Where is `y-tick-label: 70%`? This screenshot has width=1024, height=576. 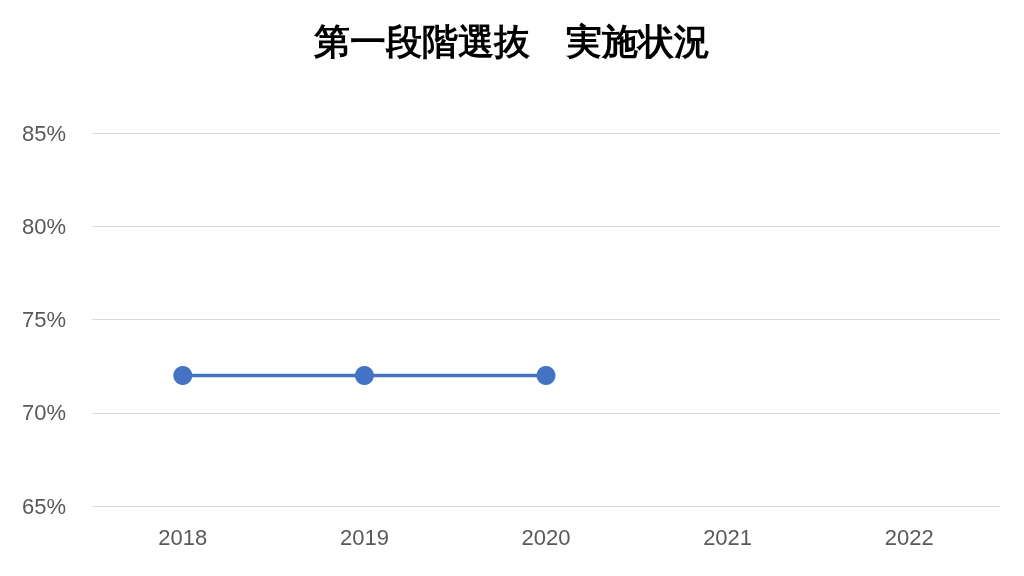 y-tick-label: 70% is located at coordinates (43, 413).